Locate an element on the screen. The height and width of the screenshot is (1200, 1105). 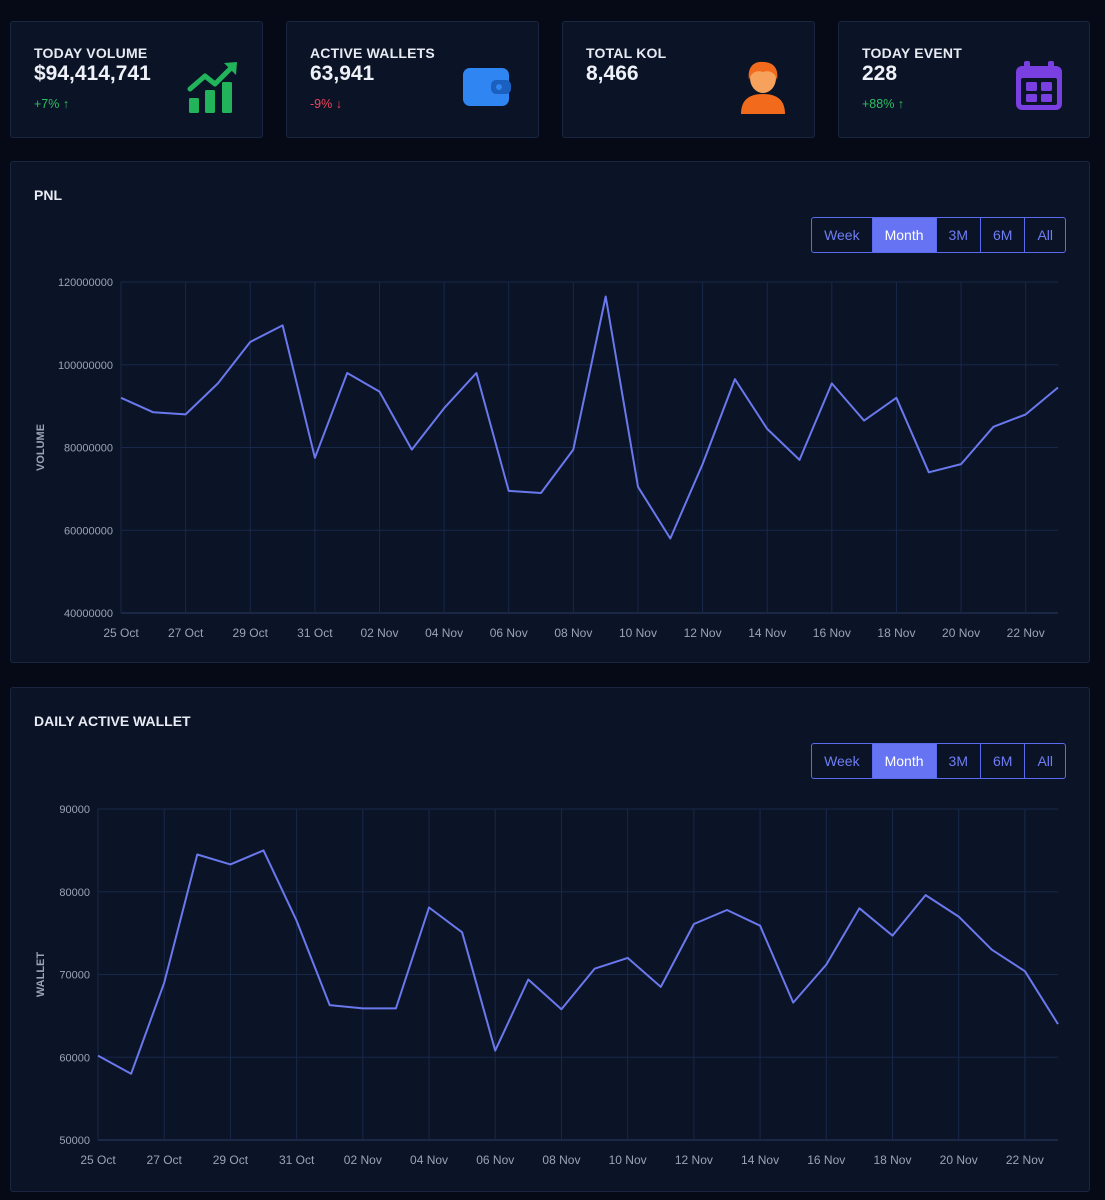
x-tick-label: 06 Nov is located at coordinates (495, 1160).